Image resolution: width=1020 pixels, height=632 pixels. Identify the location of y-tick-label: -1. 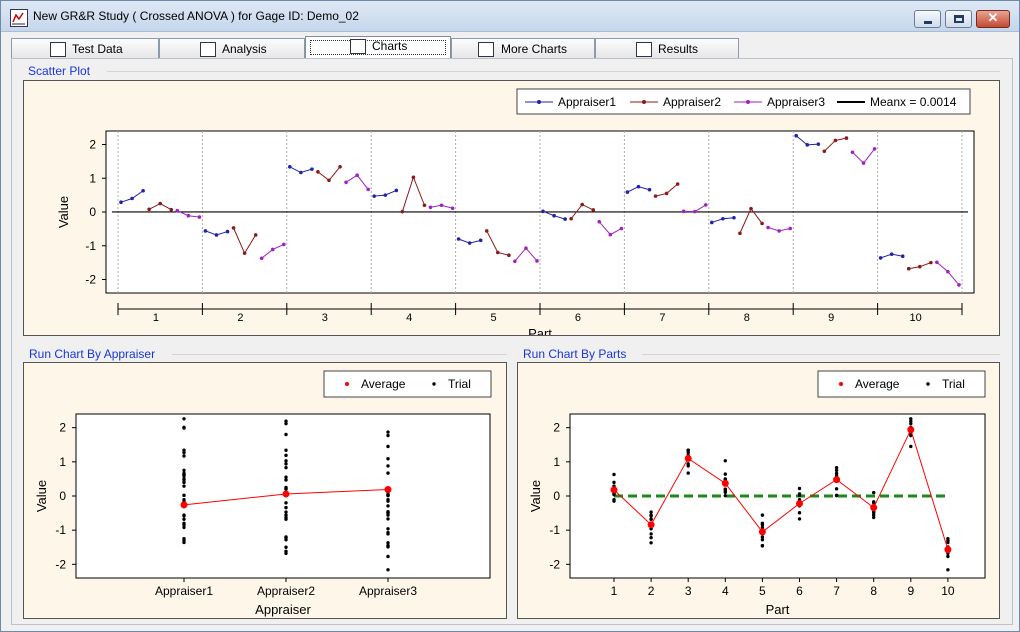
(60, 530).